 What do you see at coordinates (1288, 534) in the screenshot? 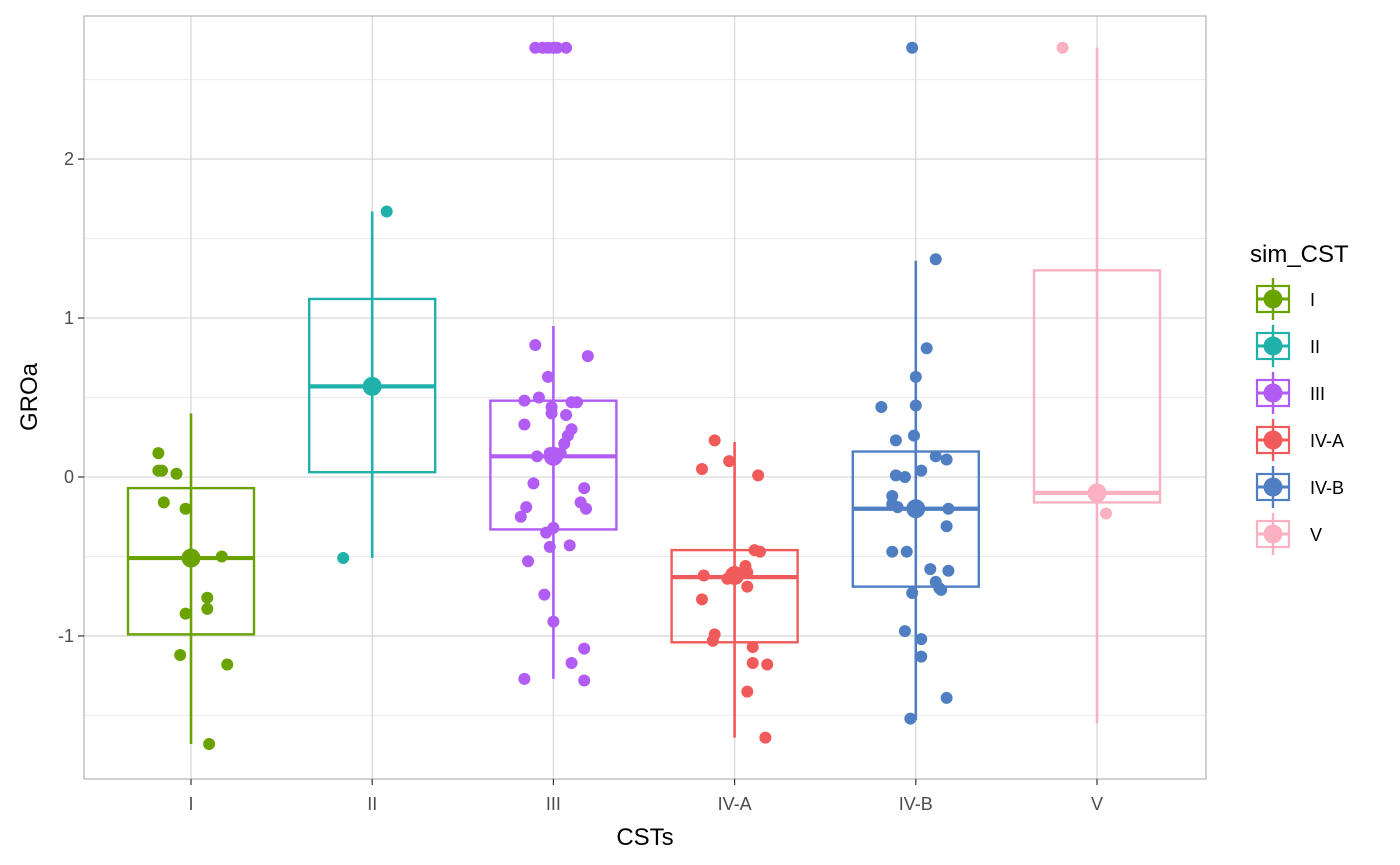
I see `legend-item-V: V` at bounding box center [1288, 534].